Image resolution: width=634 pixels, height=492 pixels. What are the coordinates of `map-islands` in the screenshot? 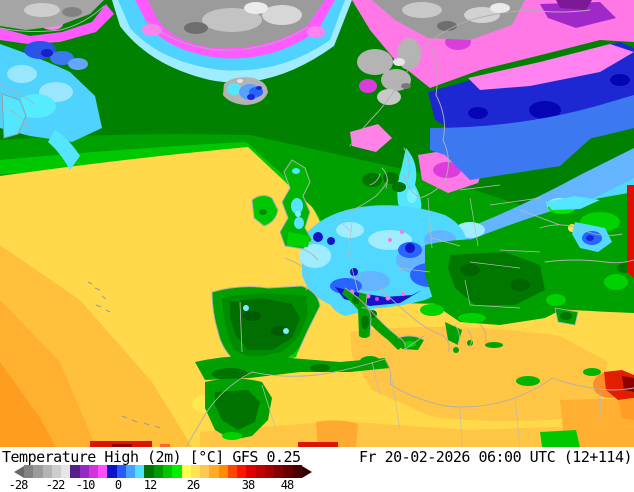 It's located at (124, 355).